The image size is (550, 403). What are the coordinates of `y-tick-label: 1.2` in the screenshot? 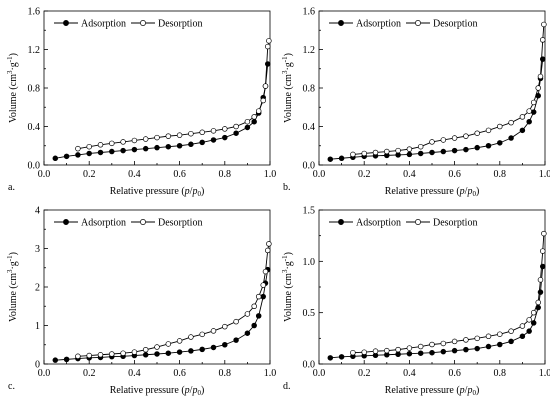 It's located at (34, 50).